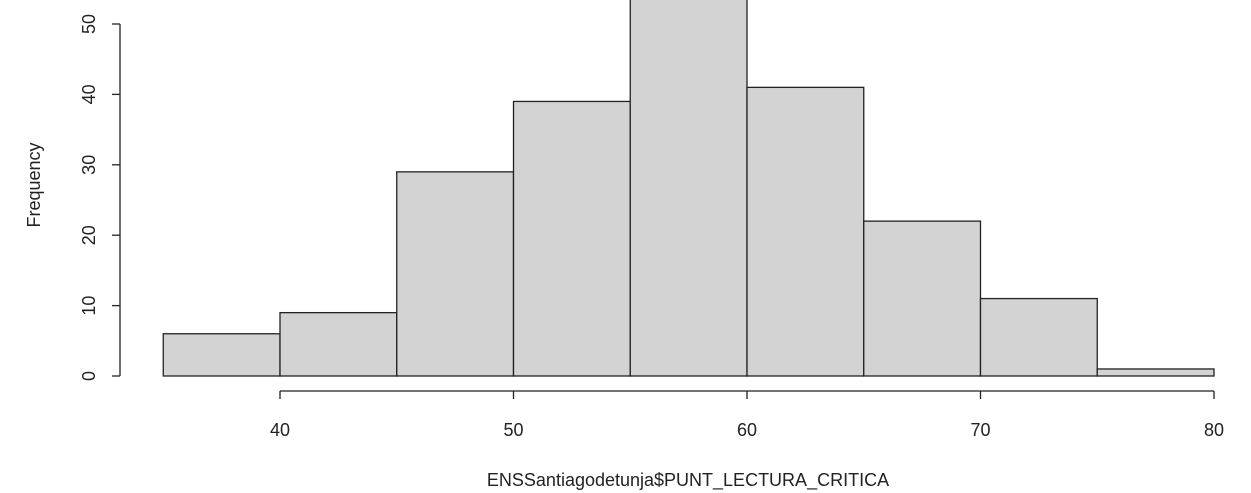  What do you see at coordinates (89, 165) in the screenshot?
I see `y-tick-label: 30` at bounding box center [89, 165].